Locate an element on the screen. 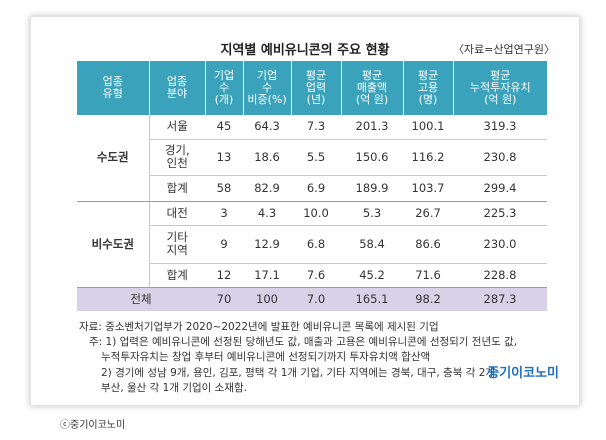  table-row: 합계 12 17.1 7.6 45.2 71.6 228.8 is located at coordinates (312, 275).